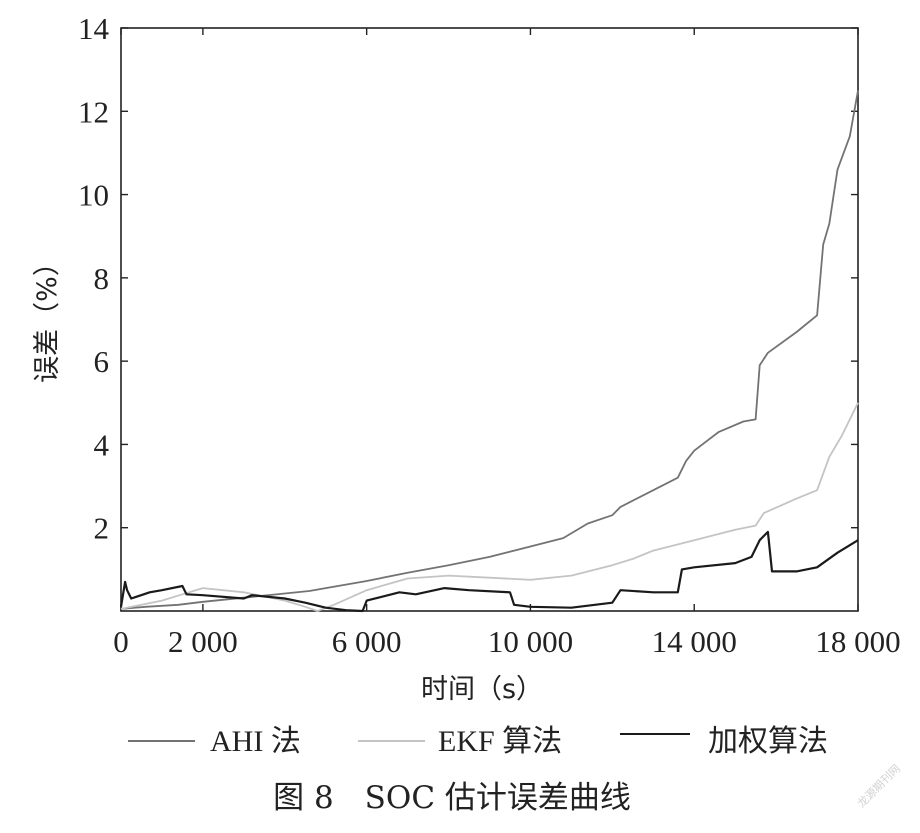 The width and height of the screenshot is (920, 833). What do you see at coordinates (102, 278) in the screenshot?
I see `y-tick-label: 8` at bounding box center [102, 278].